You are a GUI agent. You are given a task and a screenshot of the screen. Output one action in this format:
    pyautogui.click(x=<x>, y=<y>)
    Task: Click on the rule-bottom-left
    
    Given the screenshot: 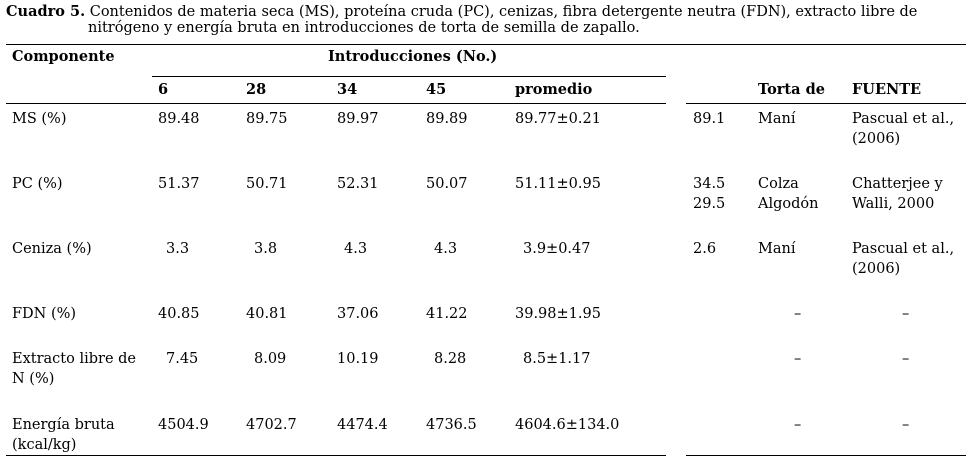 What is the action you would take?
    pyautogui.click(x=336, y=455)
    